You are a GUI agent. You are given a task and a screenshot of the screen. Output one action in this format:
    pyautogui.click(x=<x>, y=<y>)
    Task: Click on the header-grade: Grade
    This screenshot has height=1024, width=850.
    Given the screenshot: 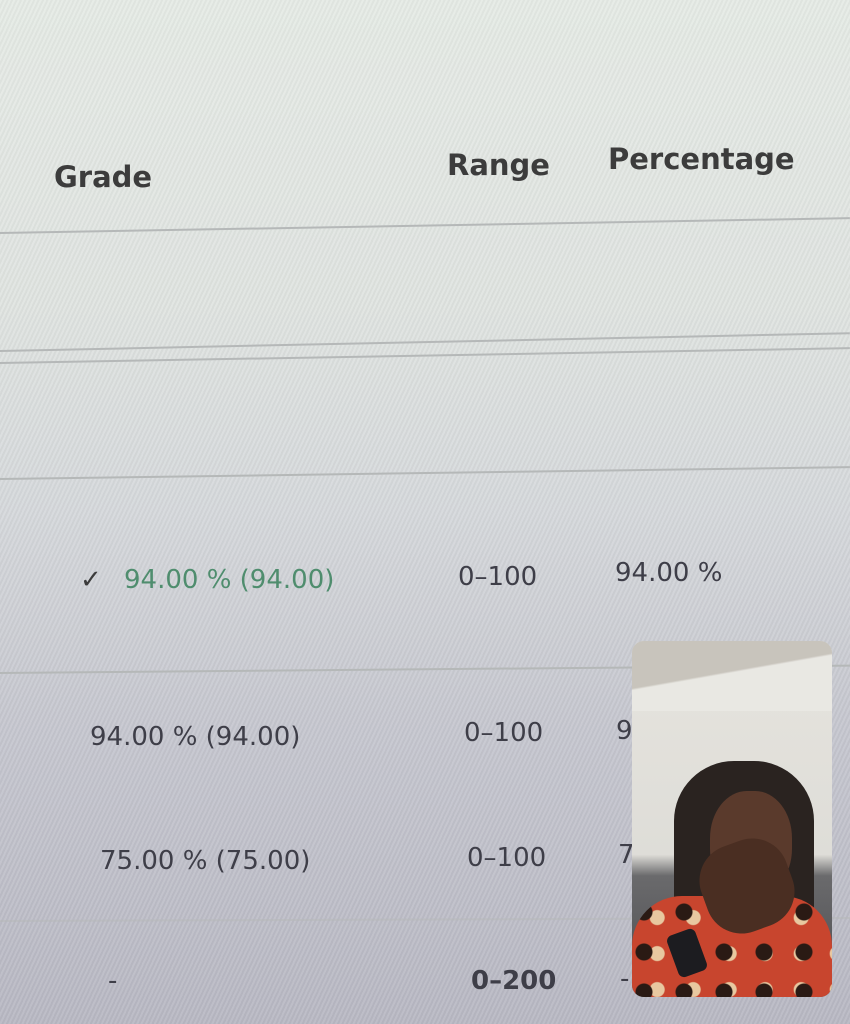 What is the action you would take?
    pyautogui.click(x=103, y=177)
    